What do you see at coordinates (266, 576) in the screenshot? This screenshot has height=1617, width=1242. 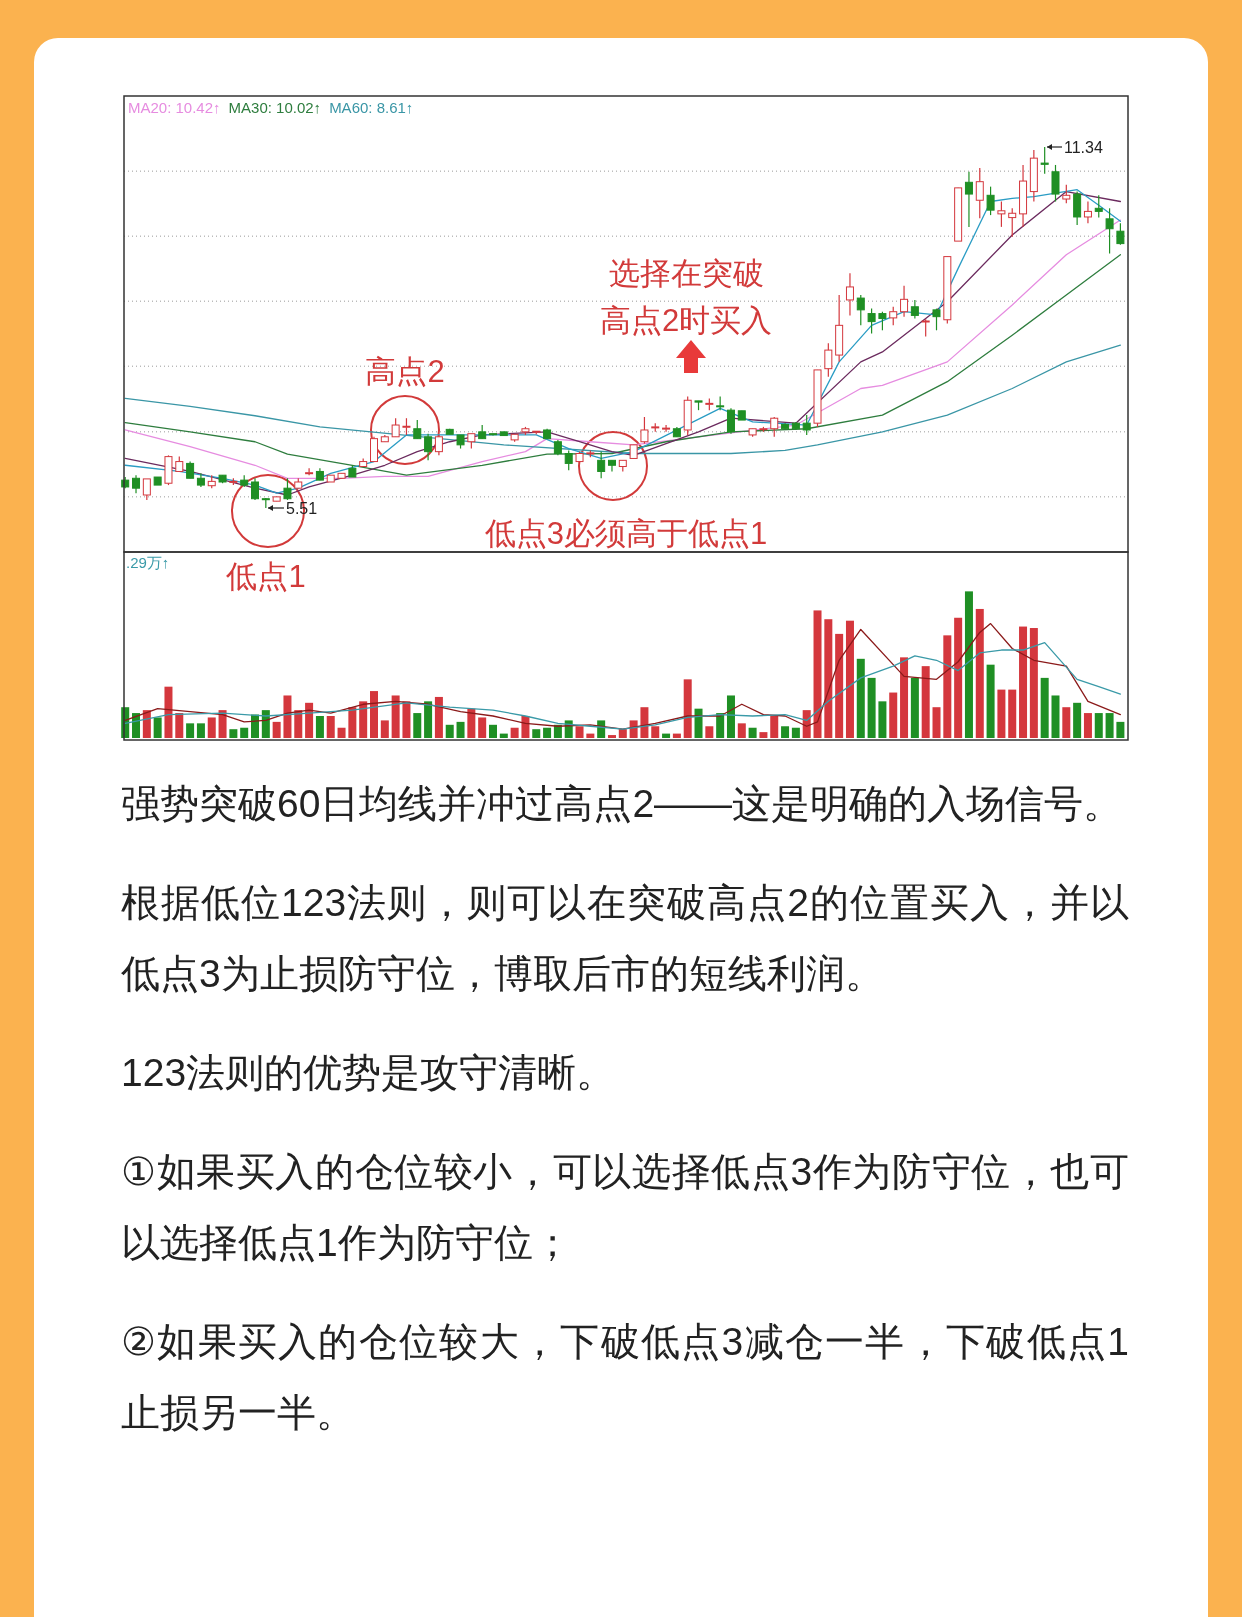 I see `annotation: 低点1` at bounding box center [266, 576].